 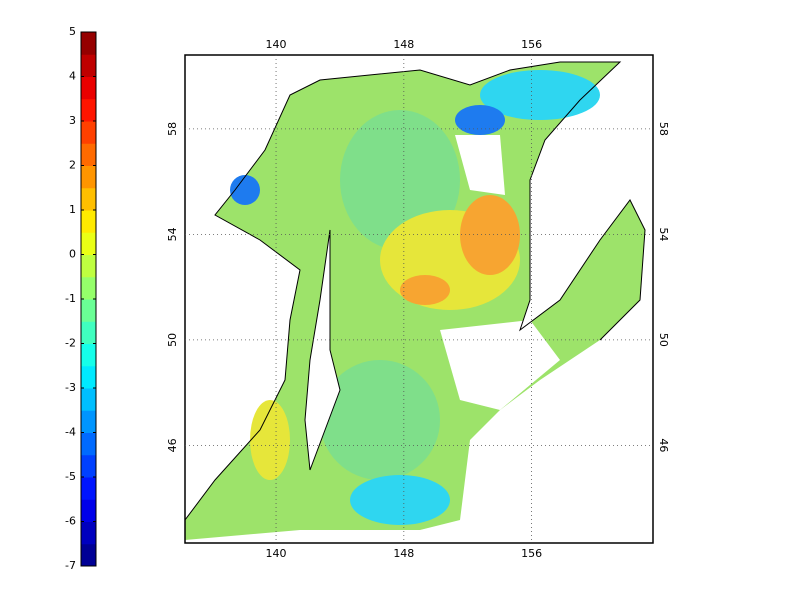 What do you see at coordinates (70, 521) in the screenshot?
I see `colorbar-tick-label: -6` at bounding box center [70, 521].